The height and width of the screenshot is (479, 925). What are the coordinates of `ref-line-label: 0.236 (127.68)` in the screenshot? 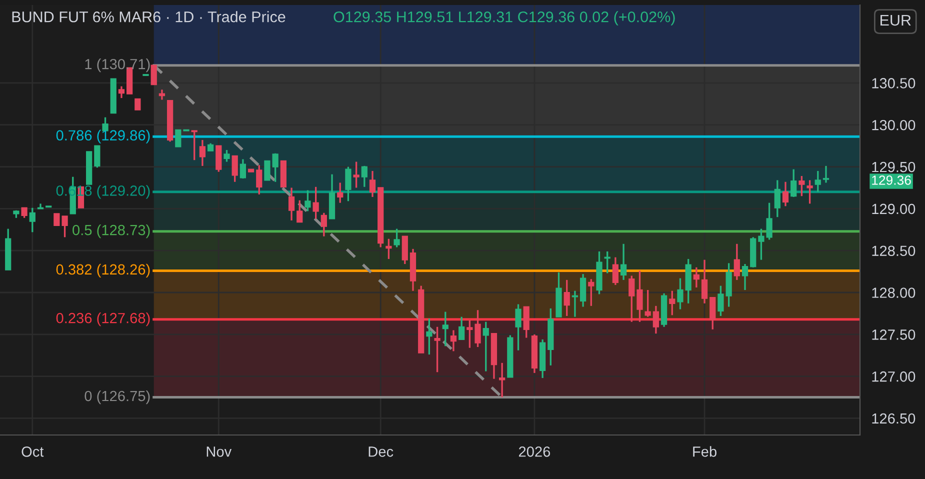 It's located at (103, 319).